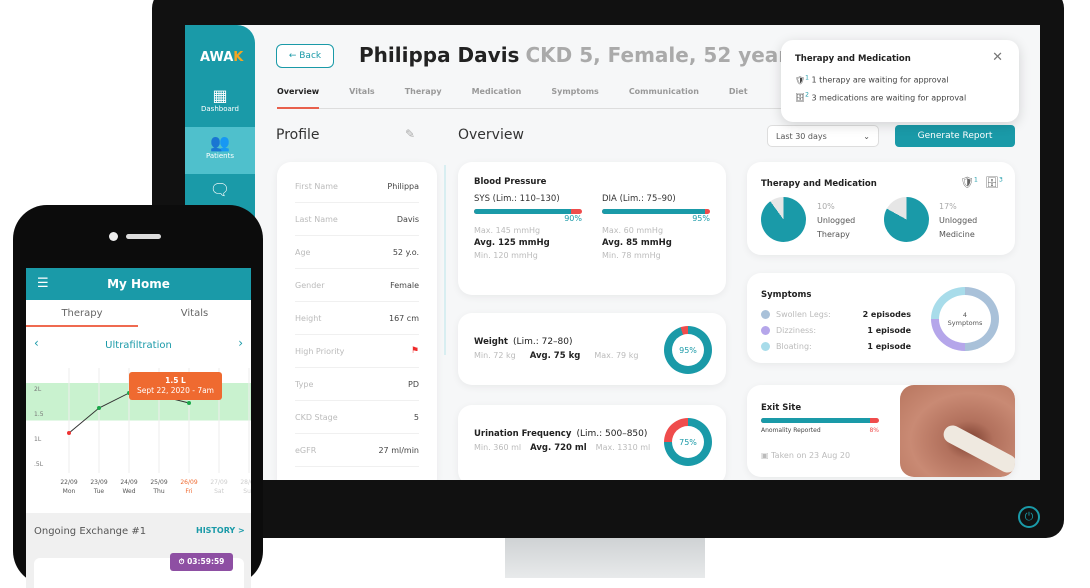 This screenshot has width=1090, height=588. Describe the element at coordinates (98, 482) in the screenshot. I see `x-tick-date: 23/09` at that location.